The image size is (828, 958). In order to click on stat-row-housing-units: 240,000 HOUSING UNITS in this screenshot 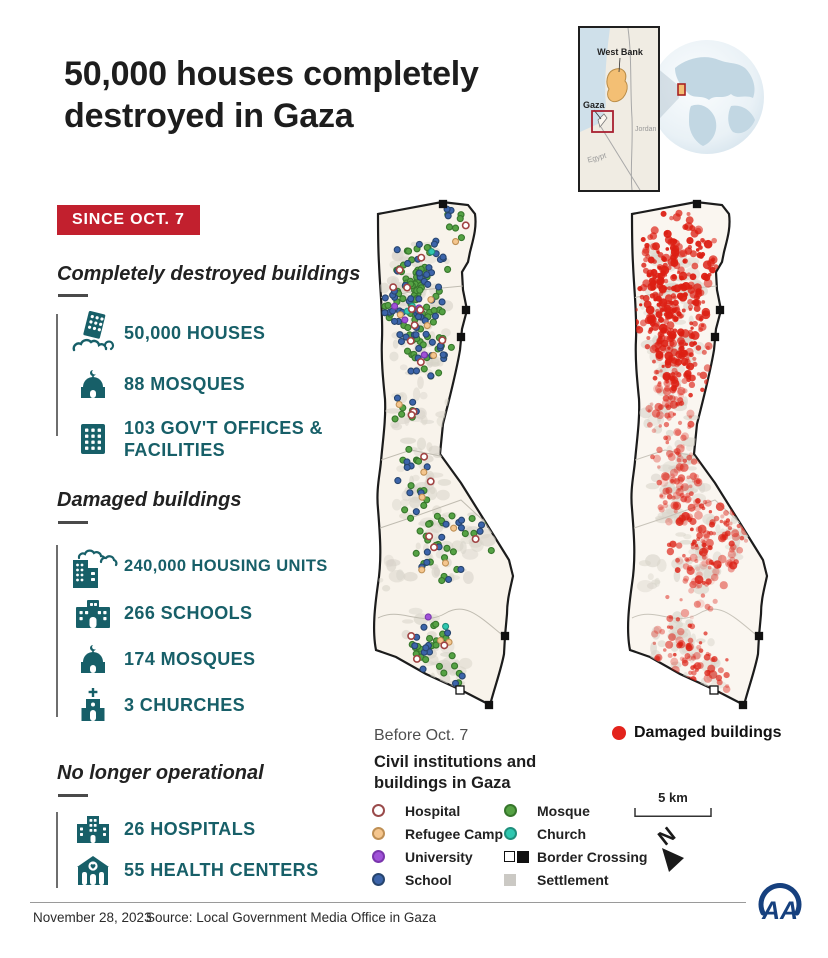, I will do `click(195, 566)`.